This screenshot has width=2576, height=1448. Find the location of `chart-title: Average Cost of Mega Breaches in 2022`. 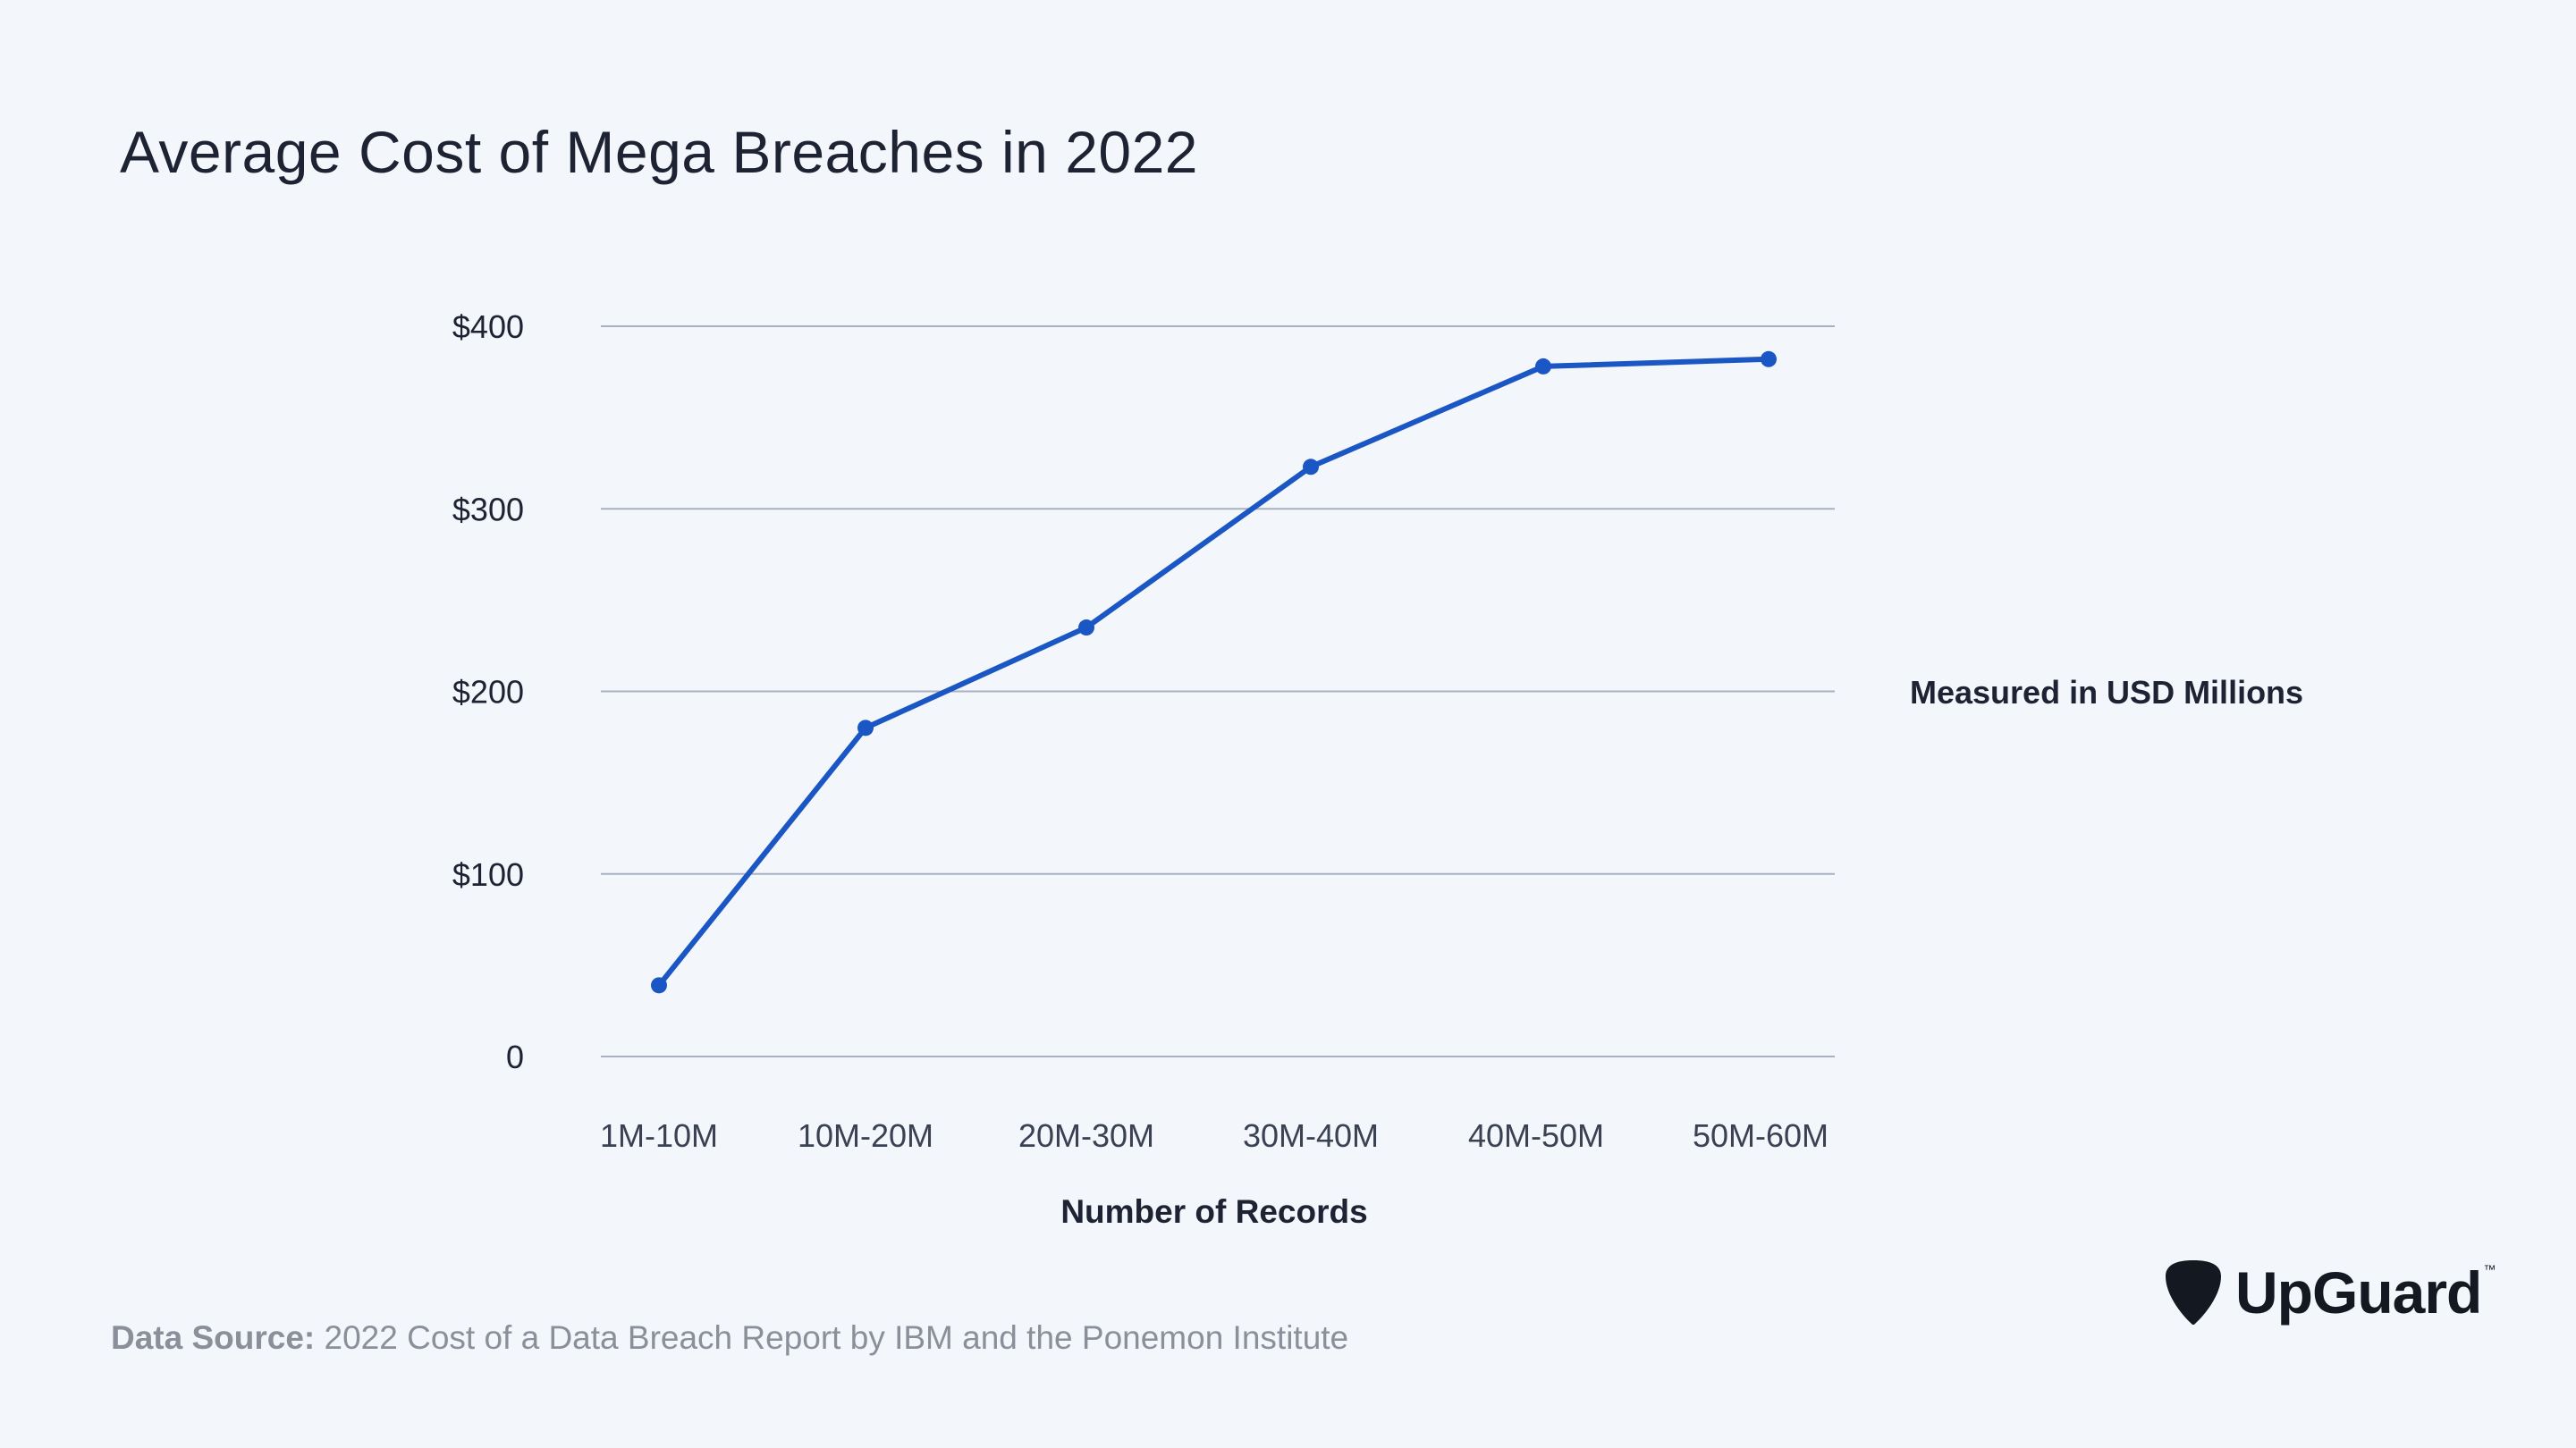

chart-title: Average Cost of Mega Breaches in 2022 is located at coordinates (659, 152).